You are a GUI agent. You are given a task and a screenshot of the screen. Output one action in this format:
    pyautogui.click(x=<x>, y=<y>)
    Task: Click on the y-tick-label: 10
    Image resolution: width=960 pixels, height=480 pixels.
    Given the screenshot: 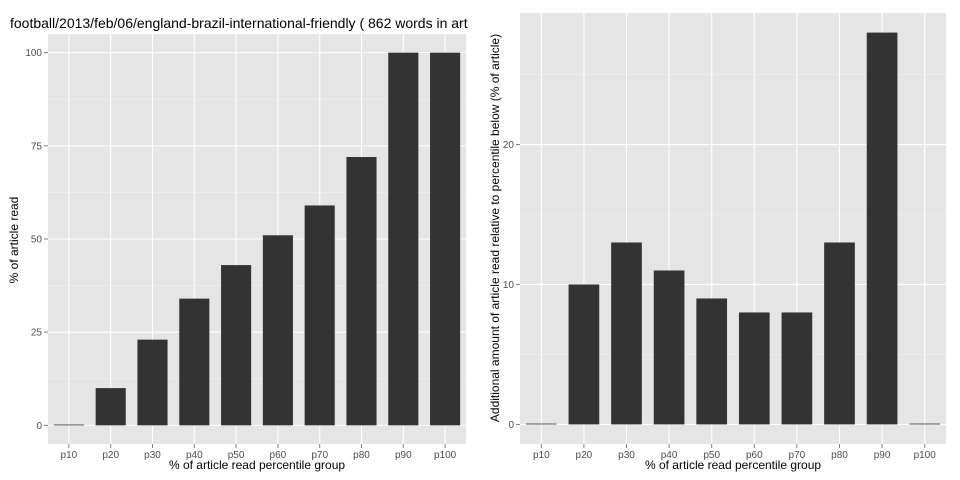 What is the action you would take?
    pyautogui.click(x=509, y=285)
    